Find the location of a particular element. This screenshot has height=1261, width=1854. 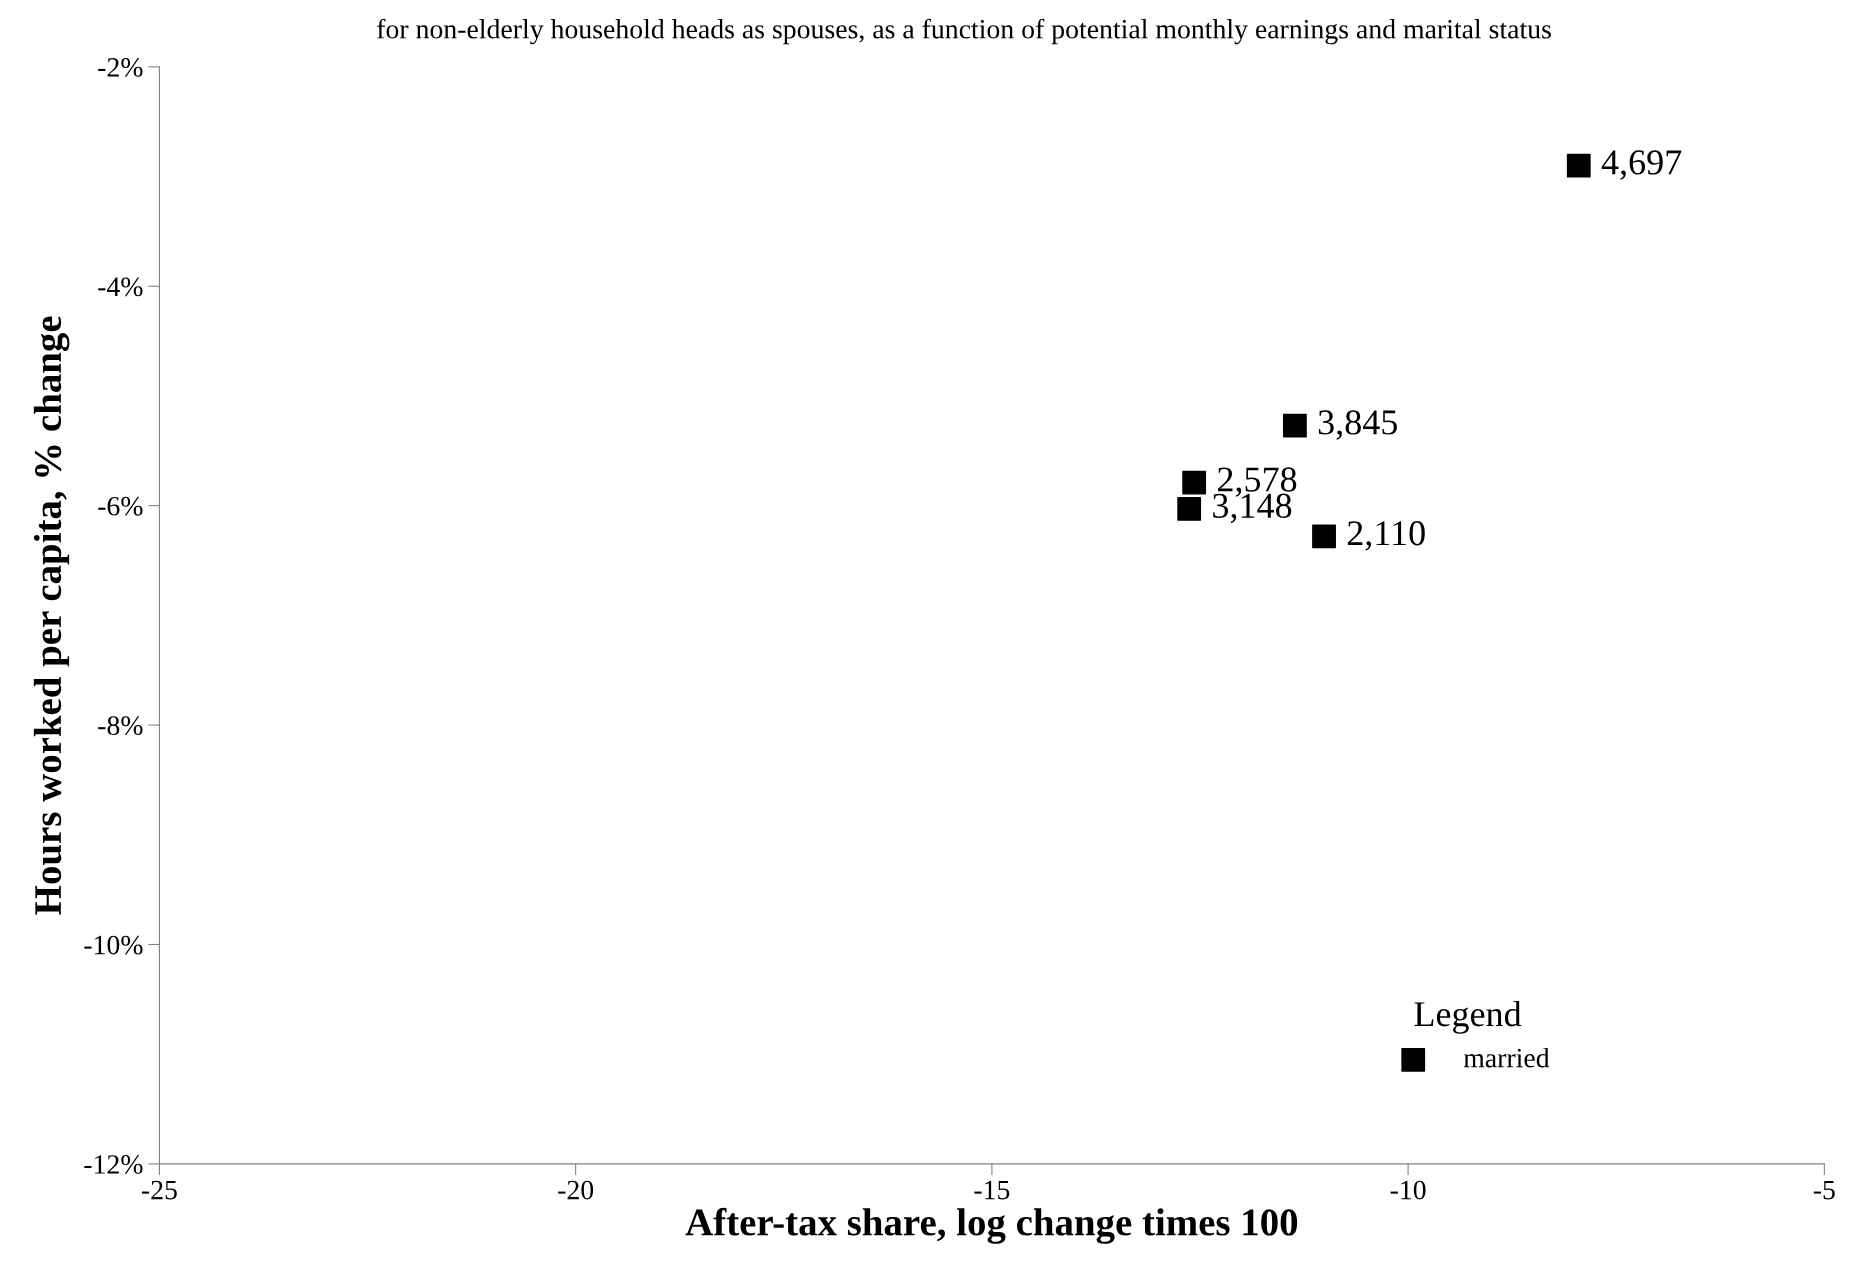

y-tick-label: -8% is located at coordinates (120, 726).